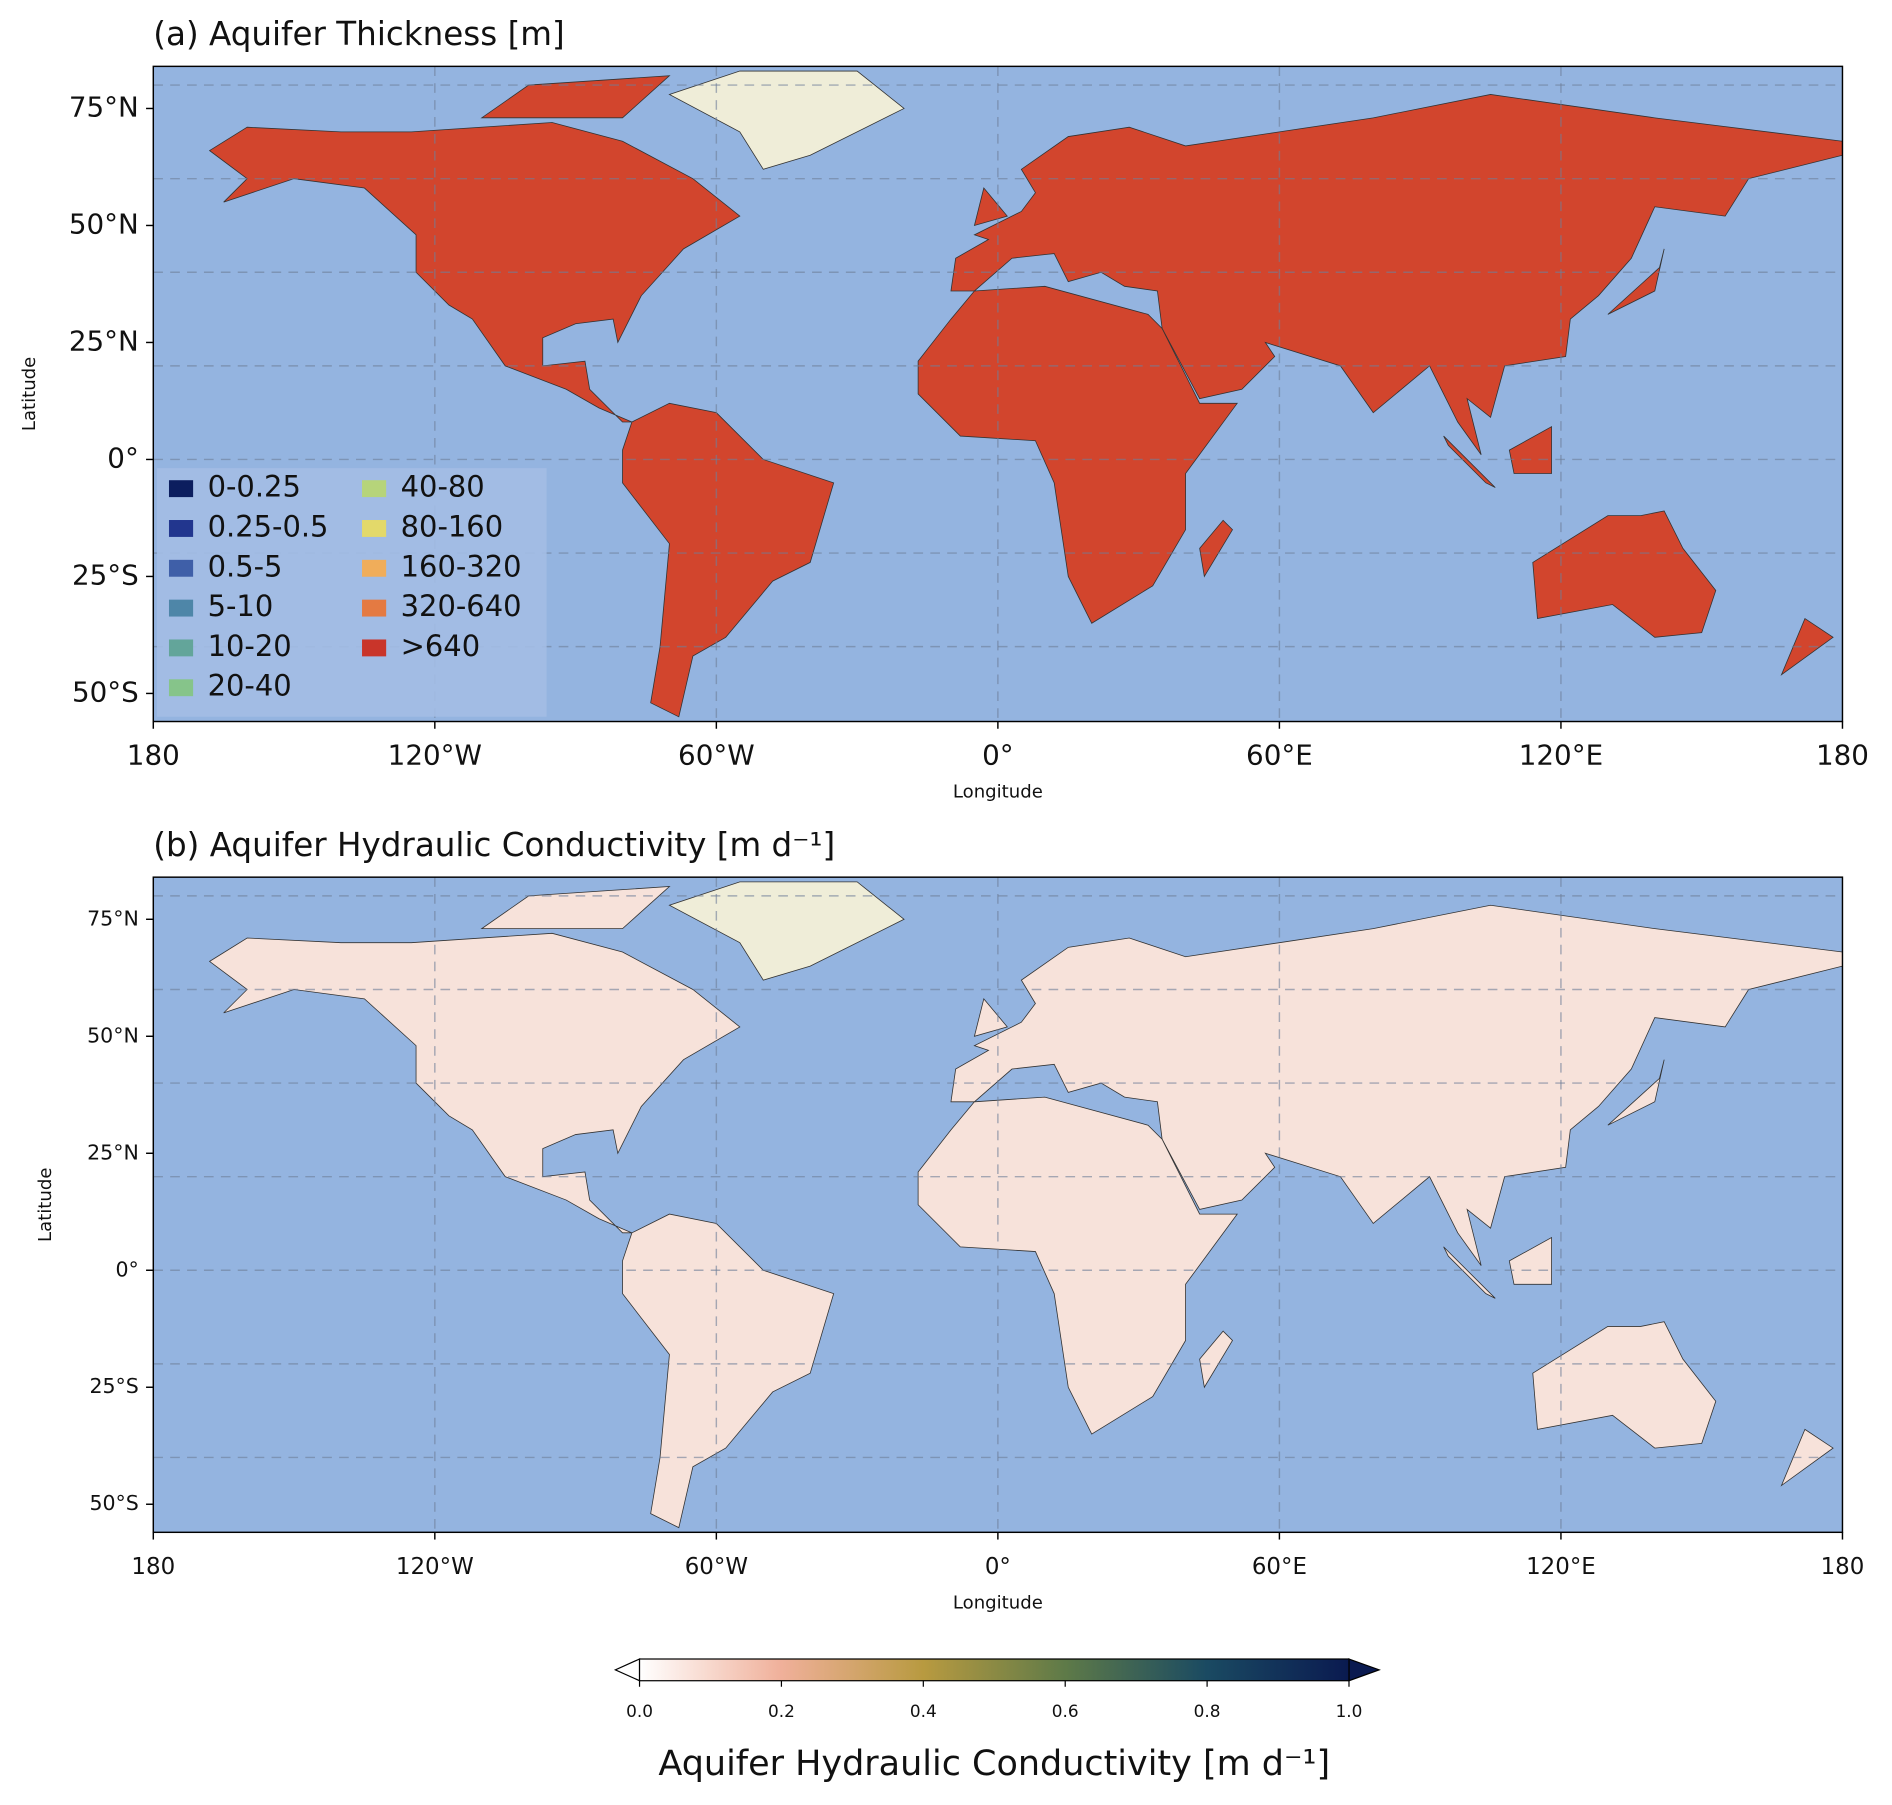  I want to click on legend-label: 0.5-5, so click(245, 566).